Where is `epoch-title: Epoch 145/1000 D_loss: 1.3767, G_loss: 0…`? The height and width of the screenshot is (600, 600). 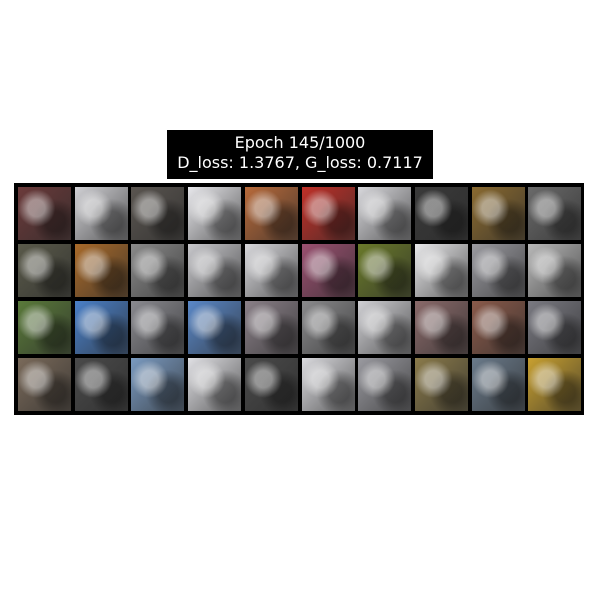 epoch-title: Epoch 145/1000 D_loss: 1.3767, G_loss: 0… is located at coordinates (300, 154).